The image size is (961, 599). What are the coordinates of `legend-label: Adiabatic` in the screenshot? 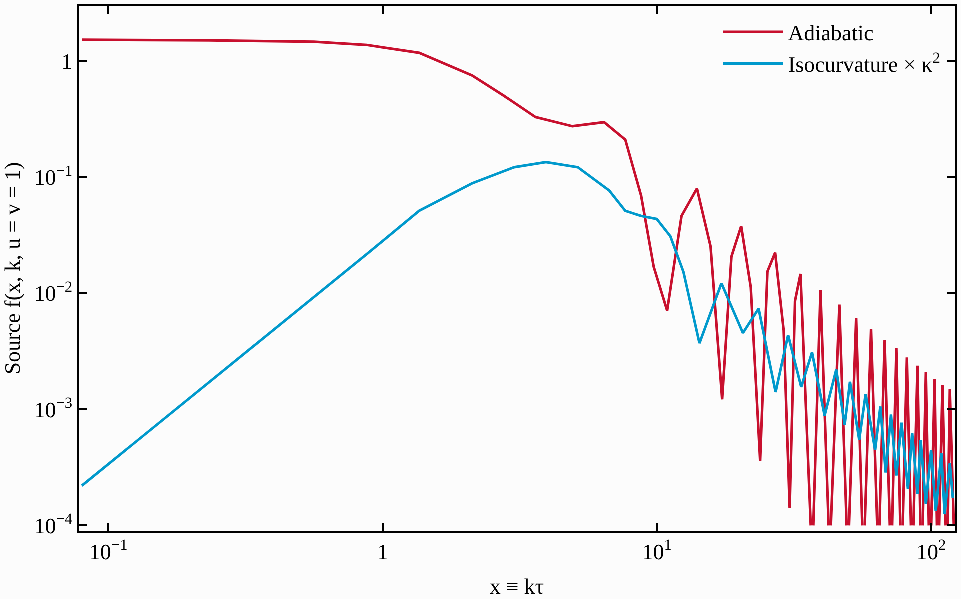 It's located at (831, 33).